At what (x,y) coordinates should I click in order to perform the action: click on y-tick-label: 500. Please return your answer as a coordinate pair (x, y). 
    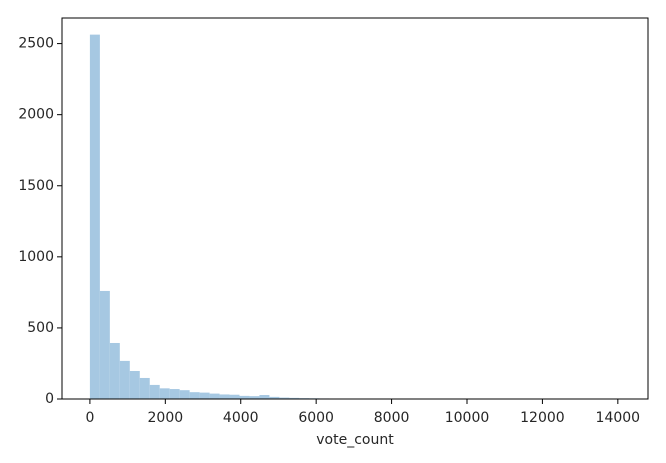
    Looking at the image, I should click on (40, 328).